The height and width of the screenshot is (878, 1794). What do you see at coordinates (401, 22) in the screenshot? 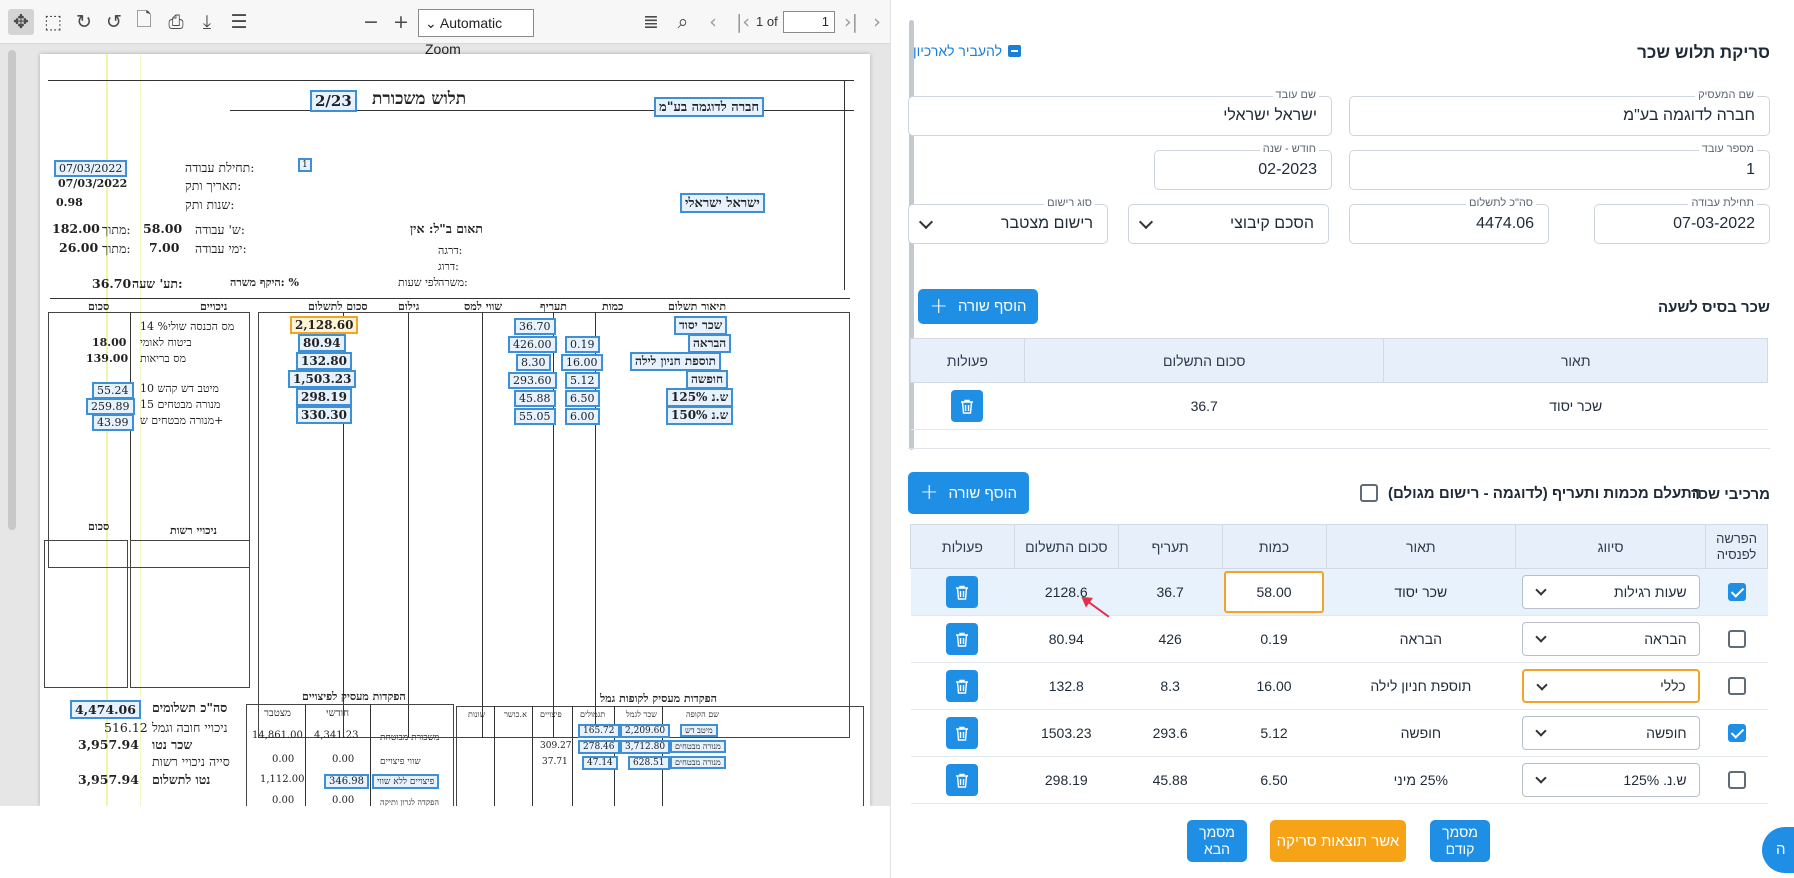
I see `zoom-in-icon: +` at bounding box center [401, 22].